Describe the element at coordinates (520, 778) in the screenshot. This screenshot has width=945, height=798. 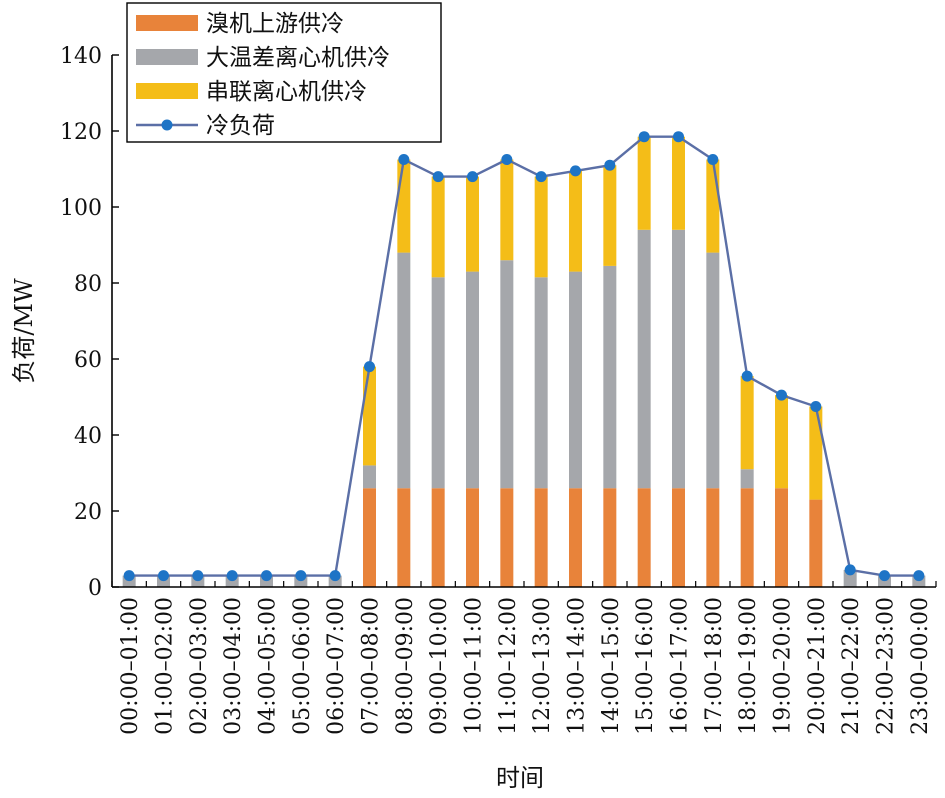
I see `x-axis-title: 时间` at that location.